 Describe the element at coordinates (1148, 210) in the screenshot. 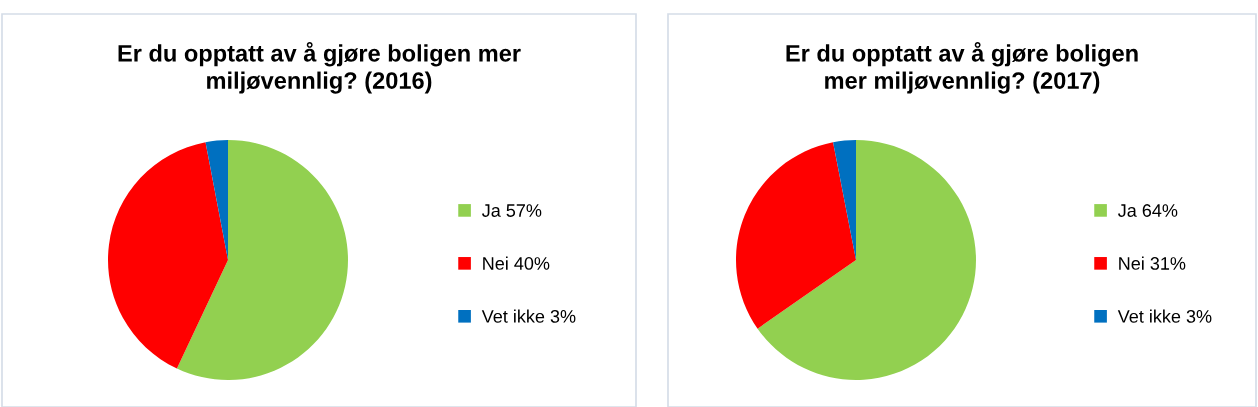

I see `legend-label: Ja 64%` at that location.